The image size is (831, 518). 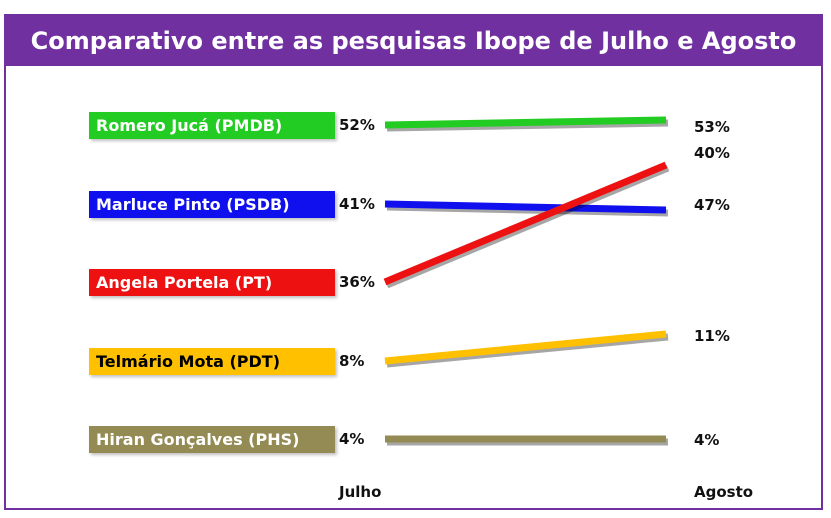 What do you see at coordinates (357, 125) in the screenshot?
I see `value-julho-0: 52%` at bounding box center [357, 125].